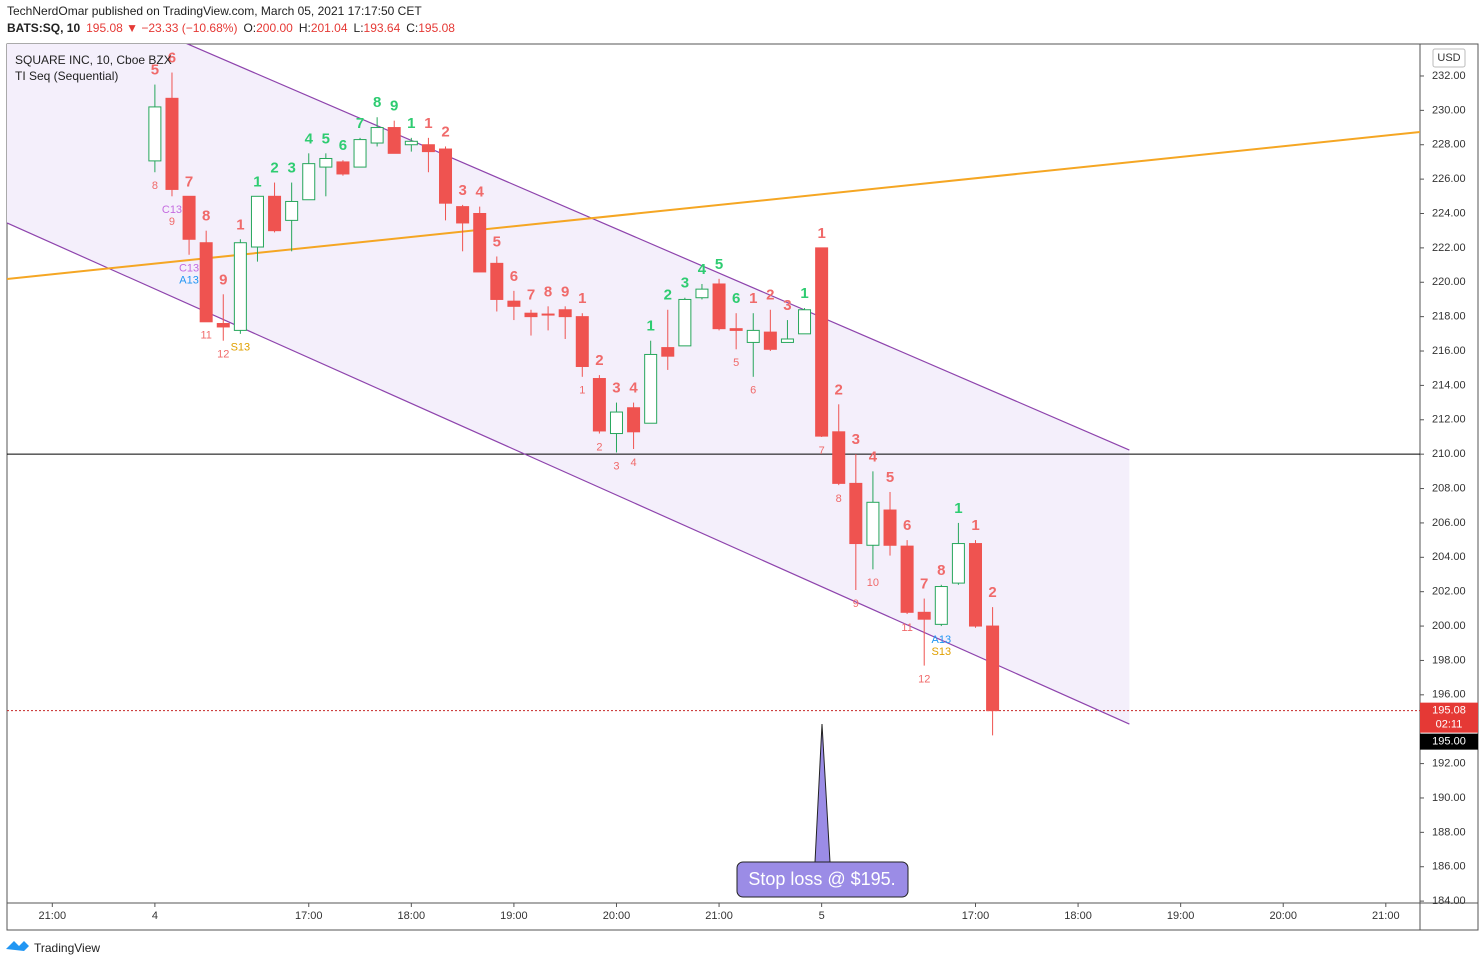 The image size is (1484, 968). Describe the element at coordinates (382, 28) in the screenshot. I see `ohlc-value: 193.64` at that location.